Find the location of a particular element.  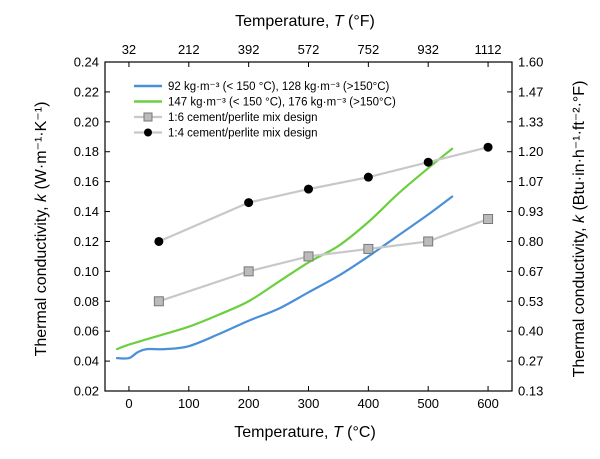

y-right-tick-label: 1.47 is located at coordinates (530, 91).